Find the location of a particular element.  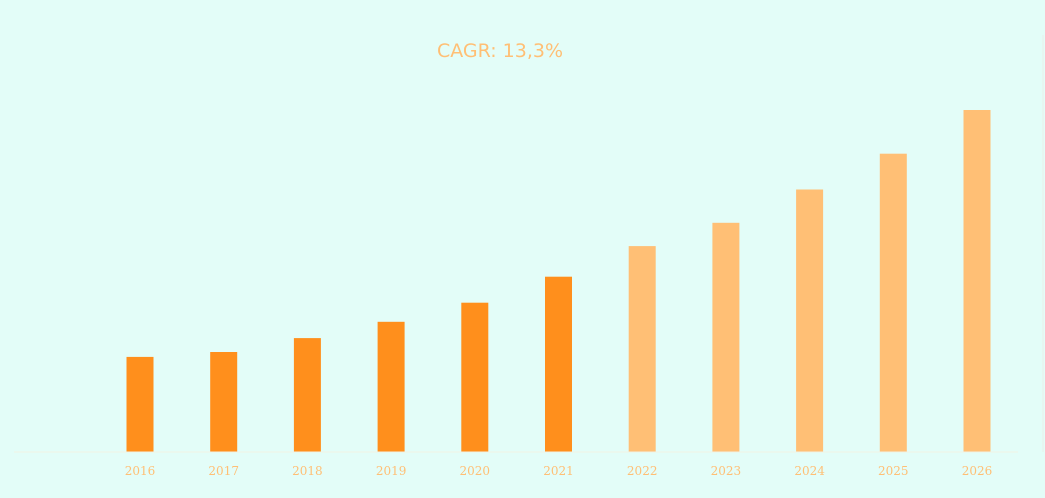

bar-2019 is located at coordinates (391, 386).